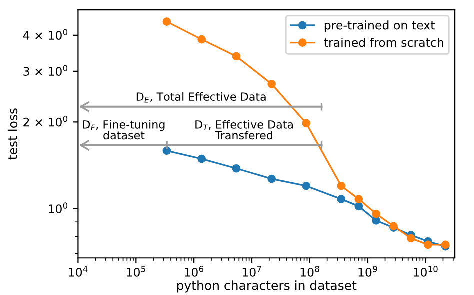 Image resolution: width=474 pixels, height=295 pixels. What do you see at coordinates (58, 208) in the screenshot?
I see `y-tick-label: 10$^{0}$` at bounding box center [58, 208].